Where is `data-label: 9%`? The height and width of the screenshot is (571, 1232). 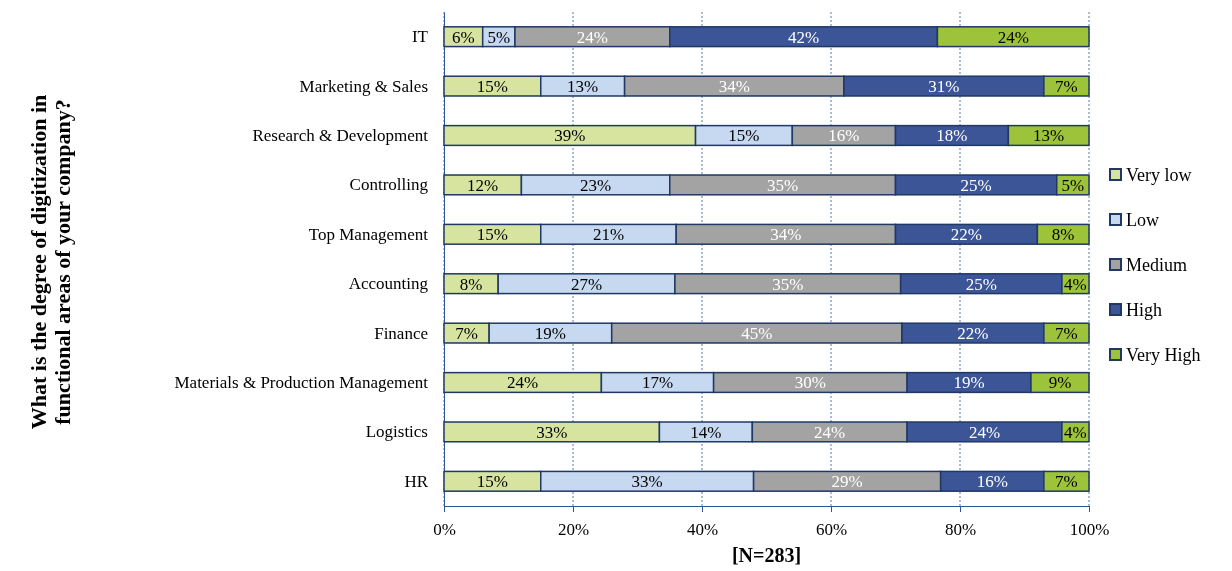 data-label: 9% is located at coordinates (1060, 383).